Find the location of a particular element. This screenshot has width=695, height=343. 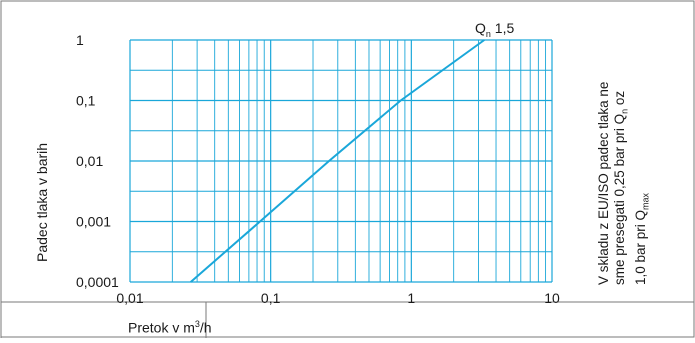

side-note-line3: 1,0 bar pri Qmax is located at coordinates (643, 183).